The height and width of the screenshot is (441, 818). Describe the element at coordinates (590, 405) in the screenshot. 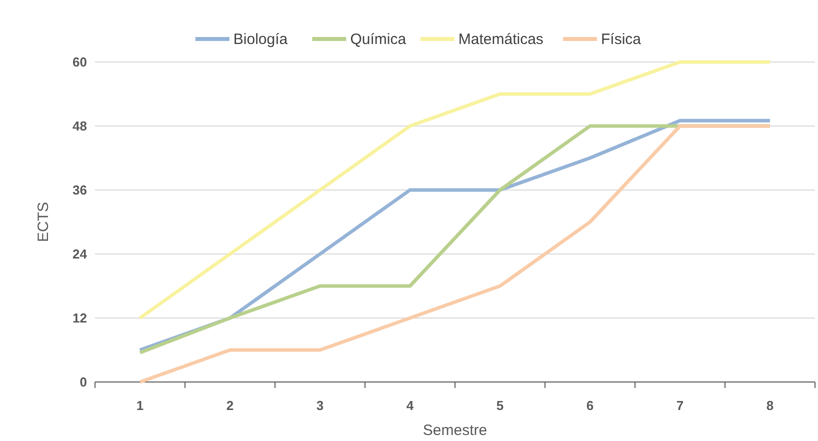

I see `x-tick-label: 6` at that location.